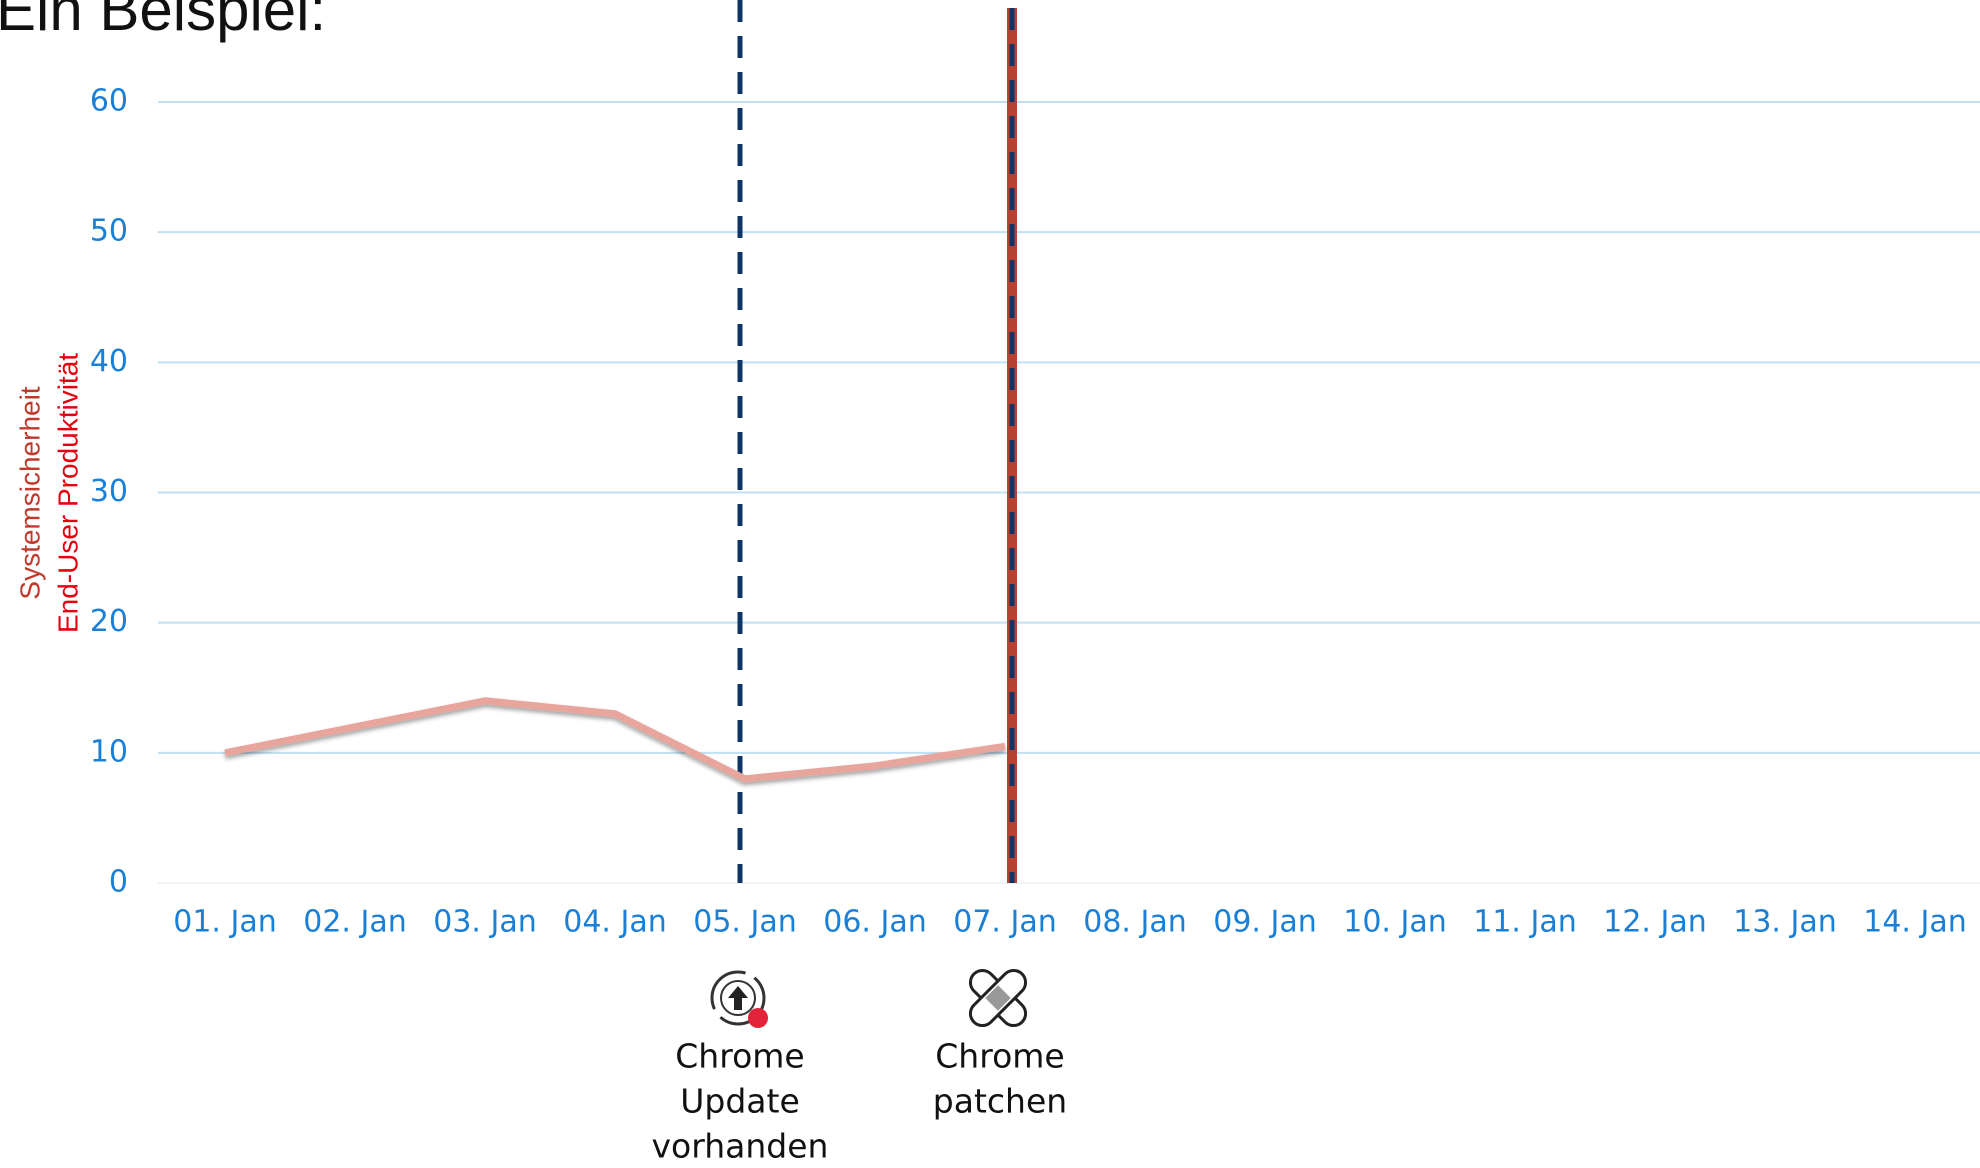 This screenshot has height=1168, width=1980. I want to click on icon-ring, so click(738, 998).